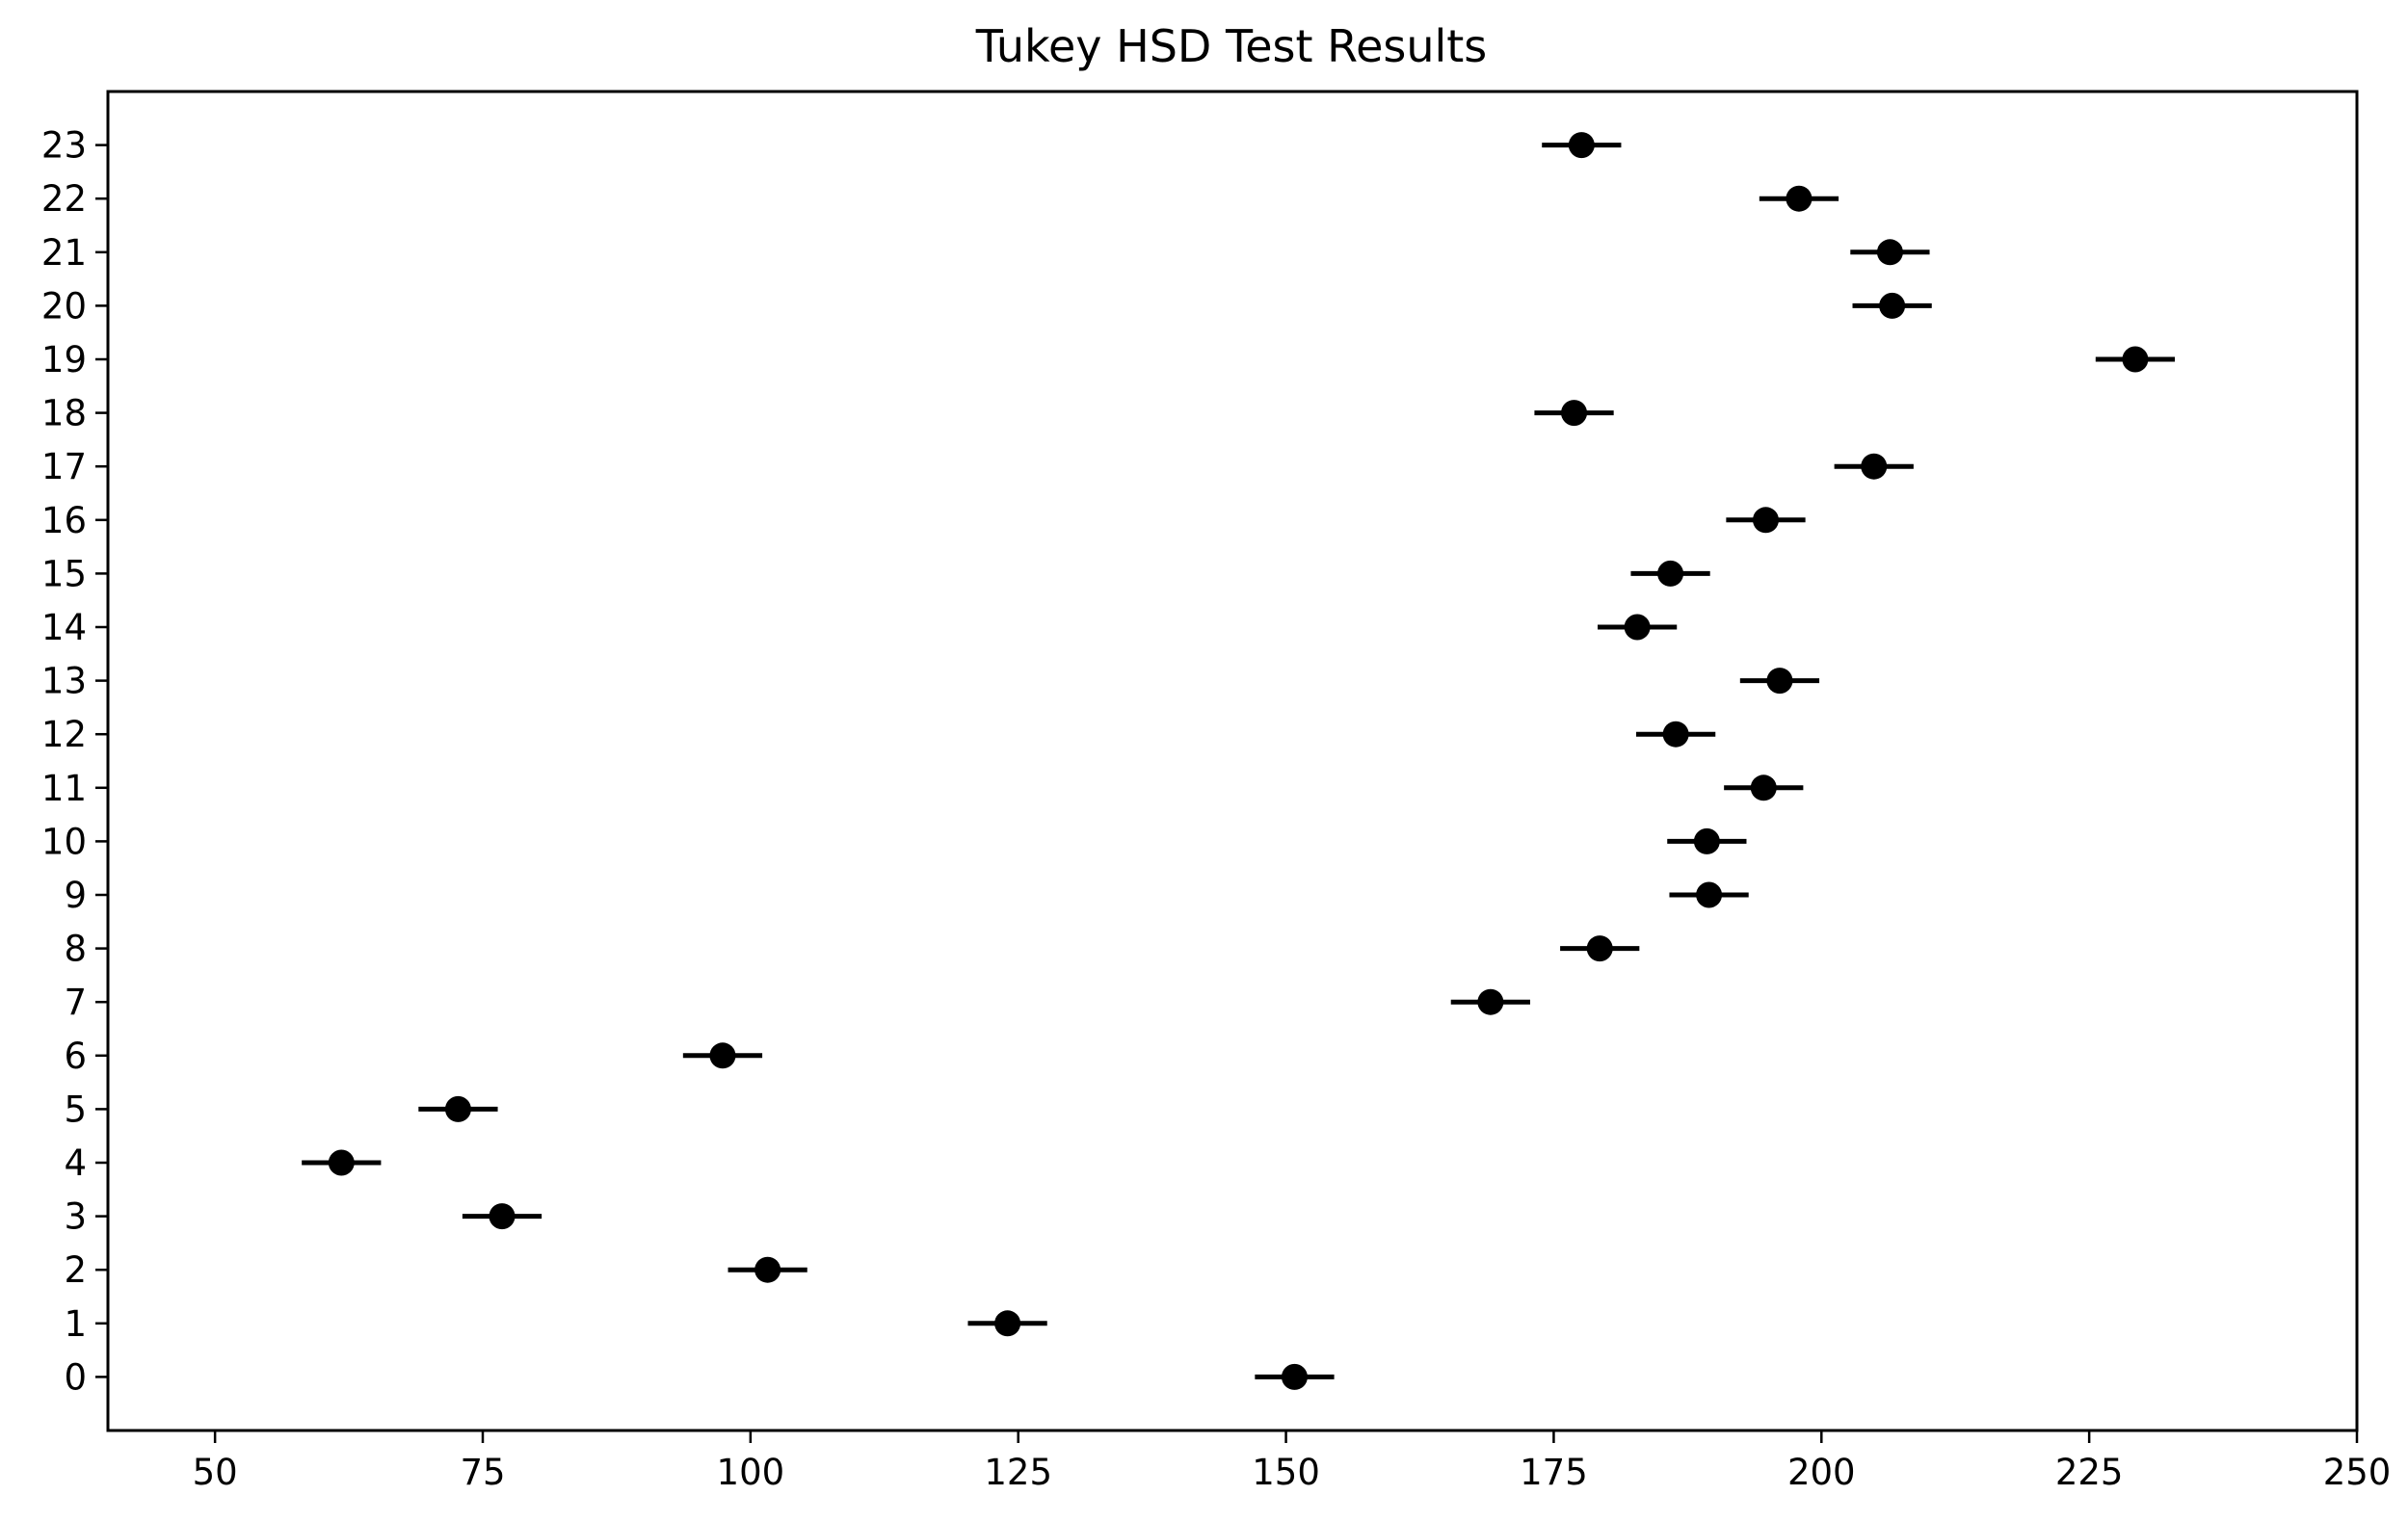 This screenshot has height=1522, width=2408. Describe the element at coordinates (1231, 46) in the screenshot. I see `chart-title: Tukey HSD Test Results` at that location.